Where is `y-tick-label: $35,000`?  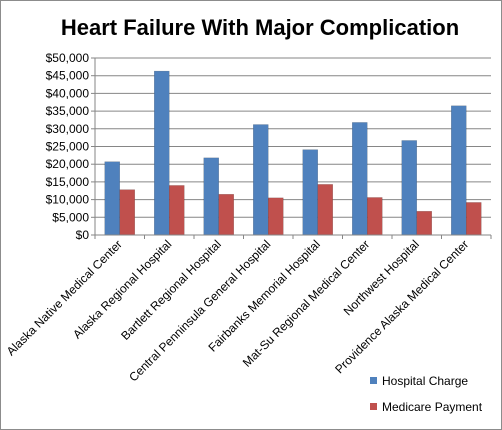
y-tick-label: $35,000 is located at coordinates (68, 111).